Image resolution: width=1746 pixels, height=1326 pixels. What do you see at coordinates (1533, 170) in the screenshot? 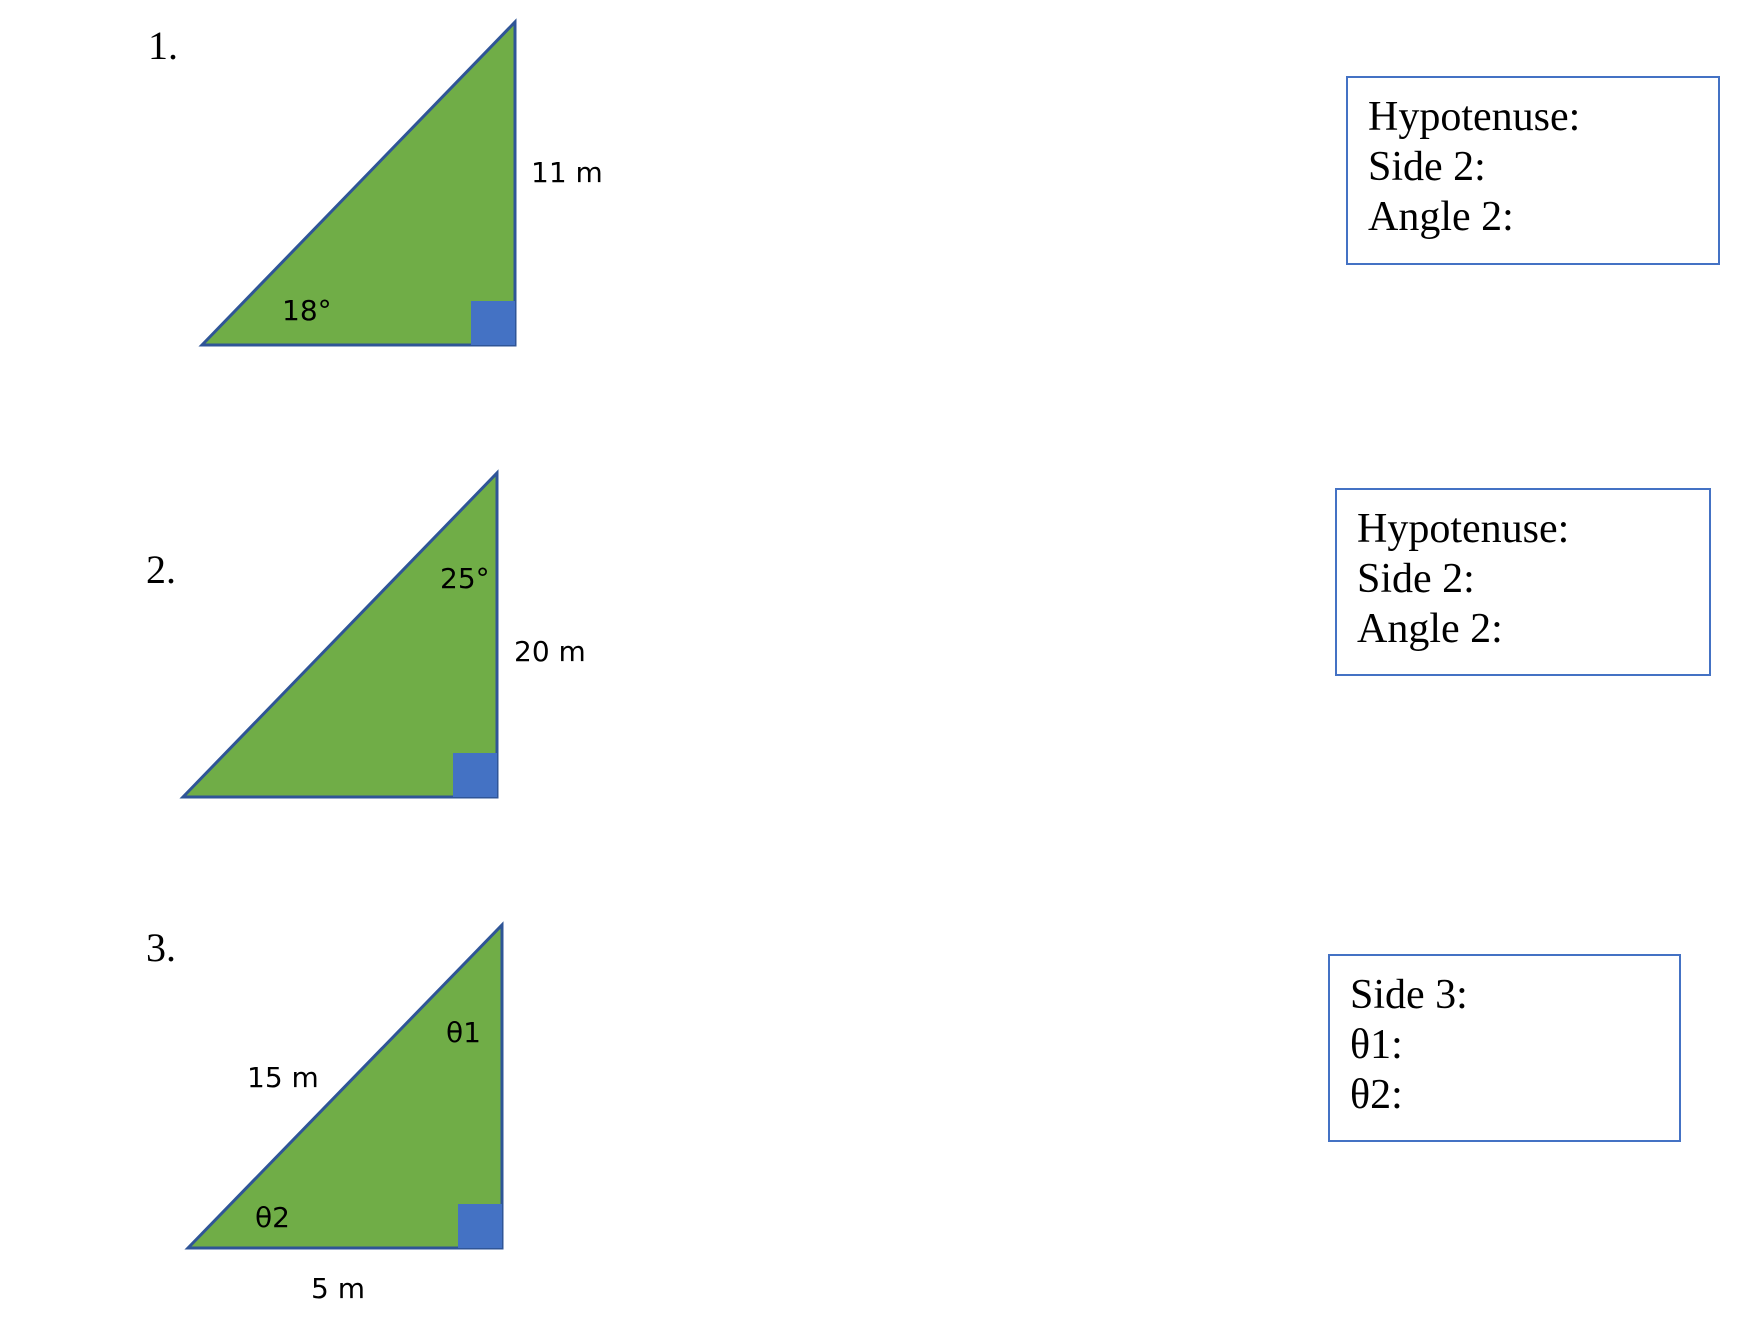
I see `answer-box-1: Hypotenuse: Side 2: Angle 2:` at bounding box center [1533, 170].